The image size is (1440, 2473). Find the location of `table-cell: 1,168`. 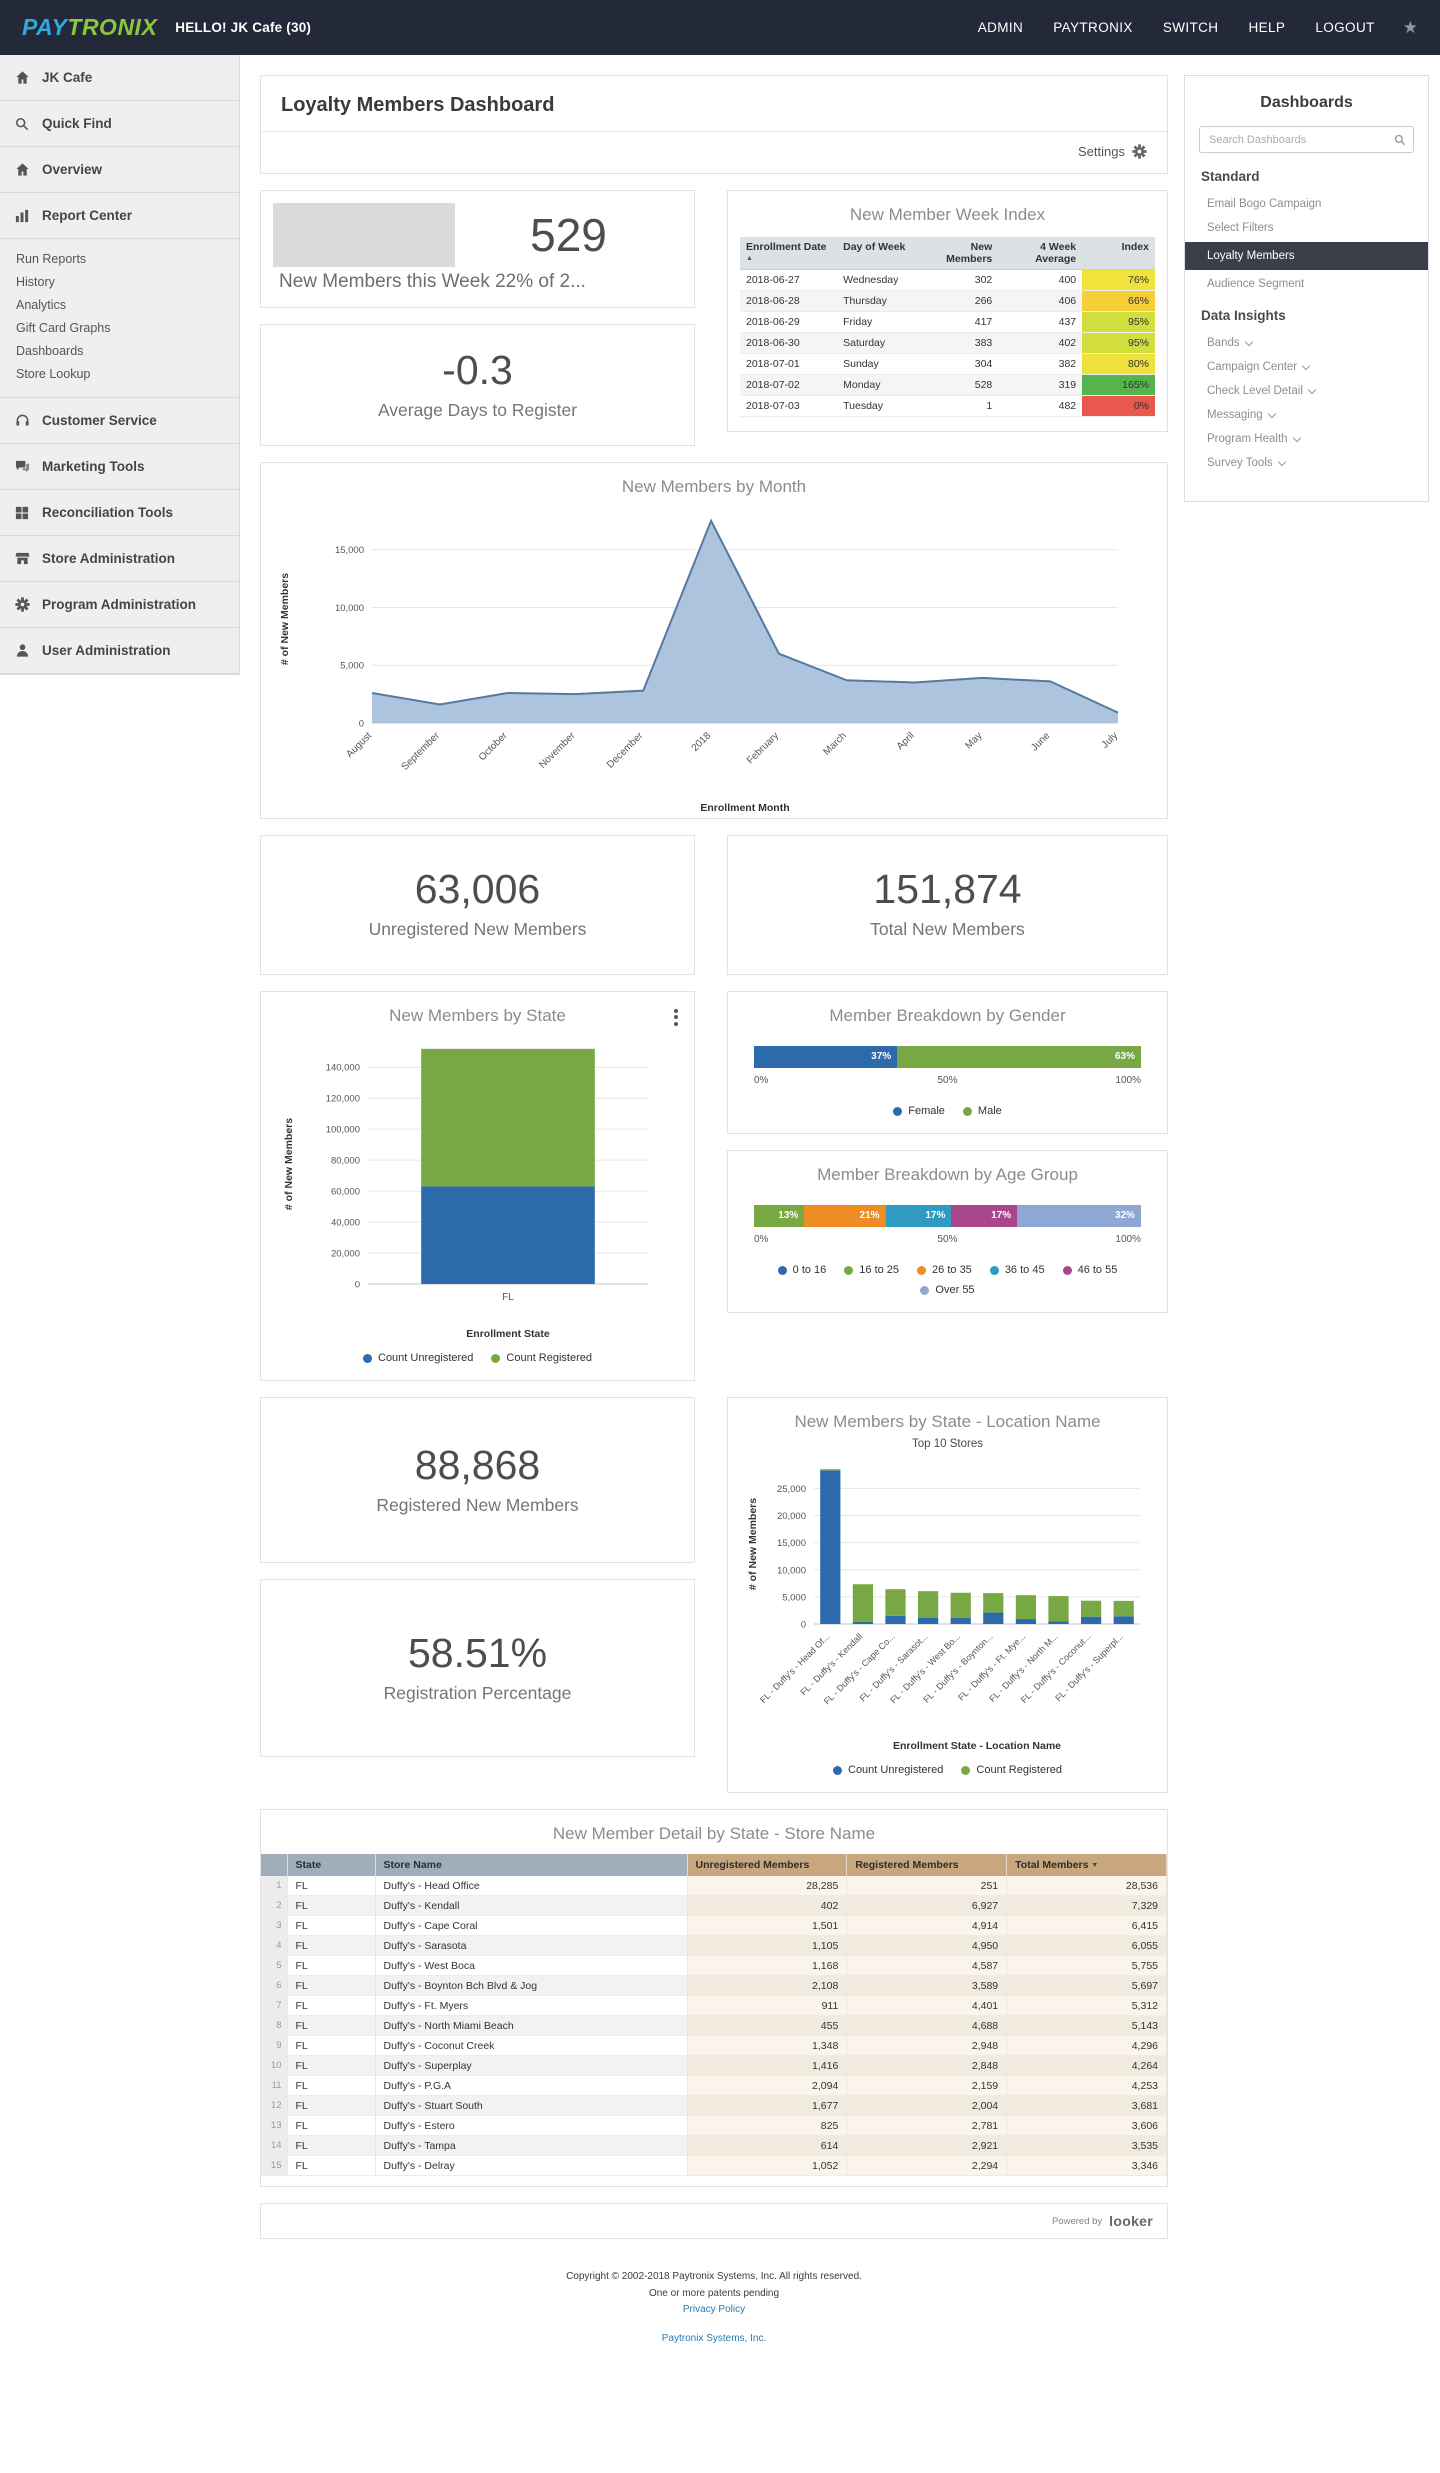

table-cell: 1,168 is located at coordinates (767, 1965).